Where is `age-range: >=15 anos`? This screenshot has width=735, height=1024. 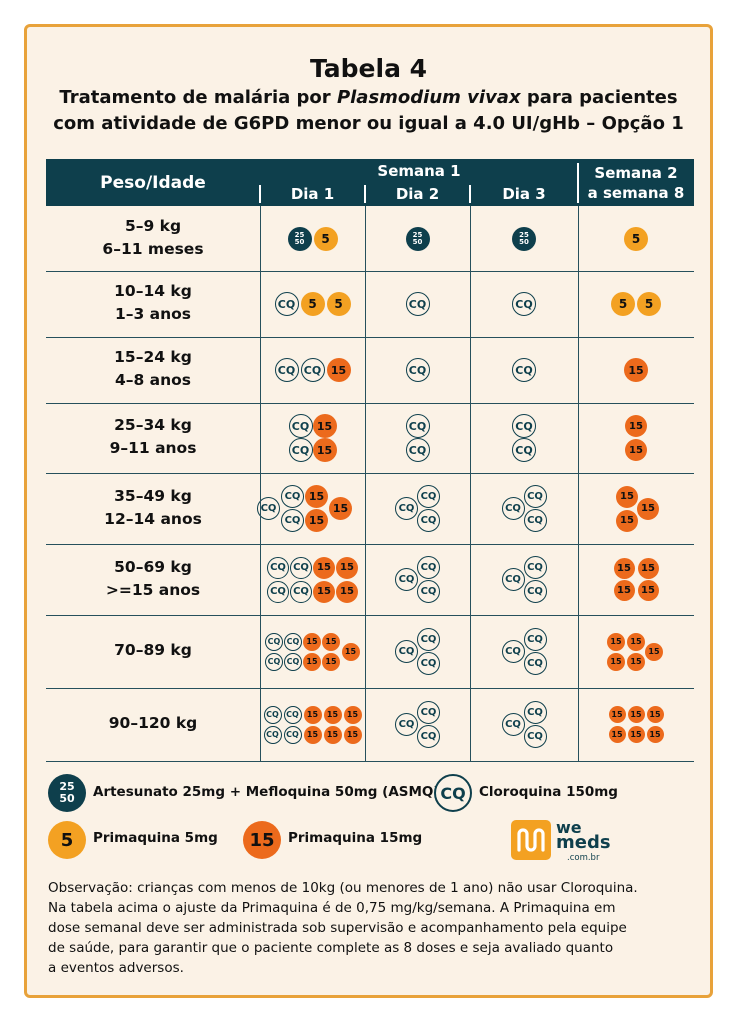 age-range: >=15 anos is located at coordinates (153, 589).